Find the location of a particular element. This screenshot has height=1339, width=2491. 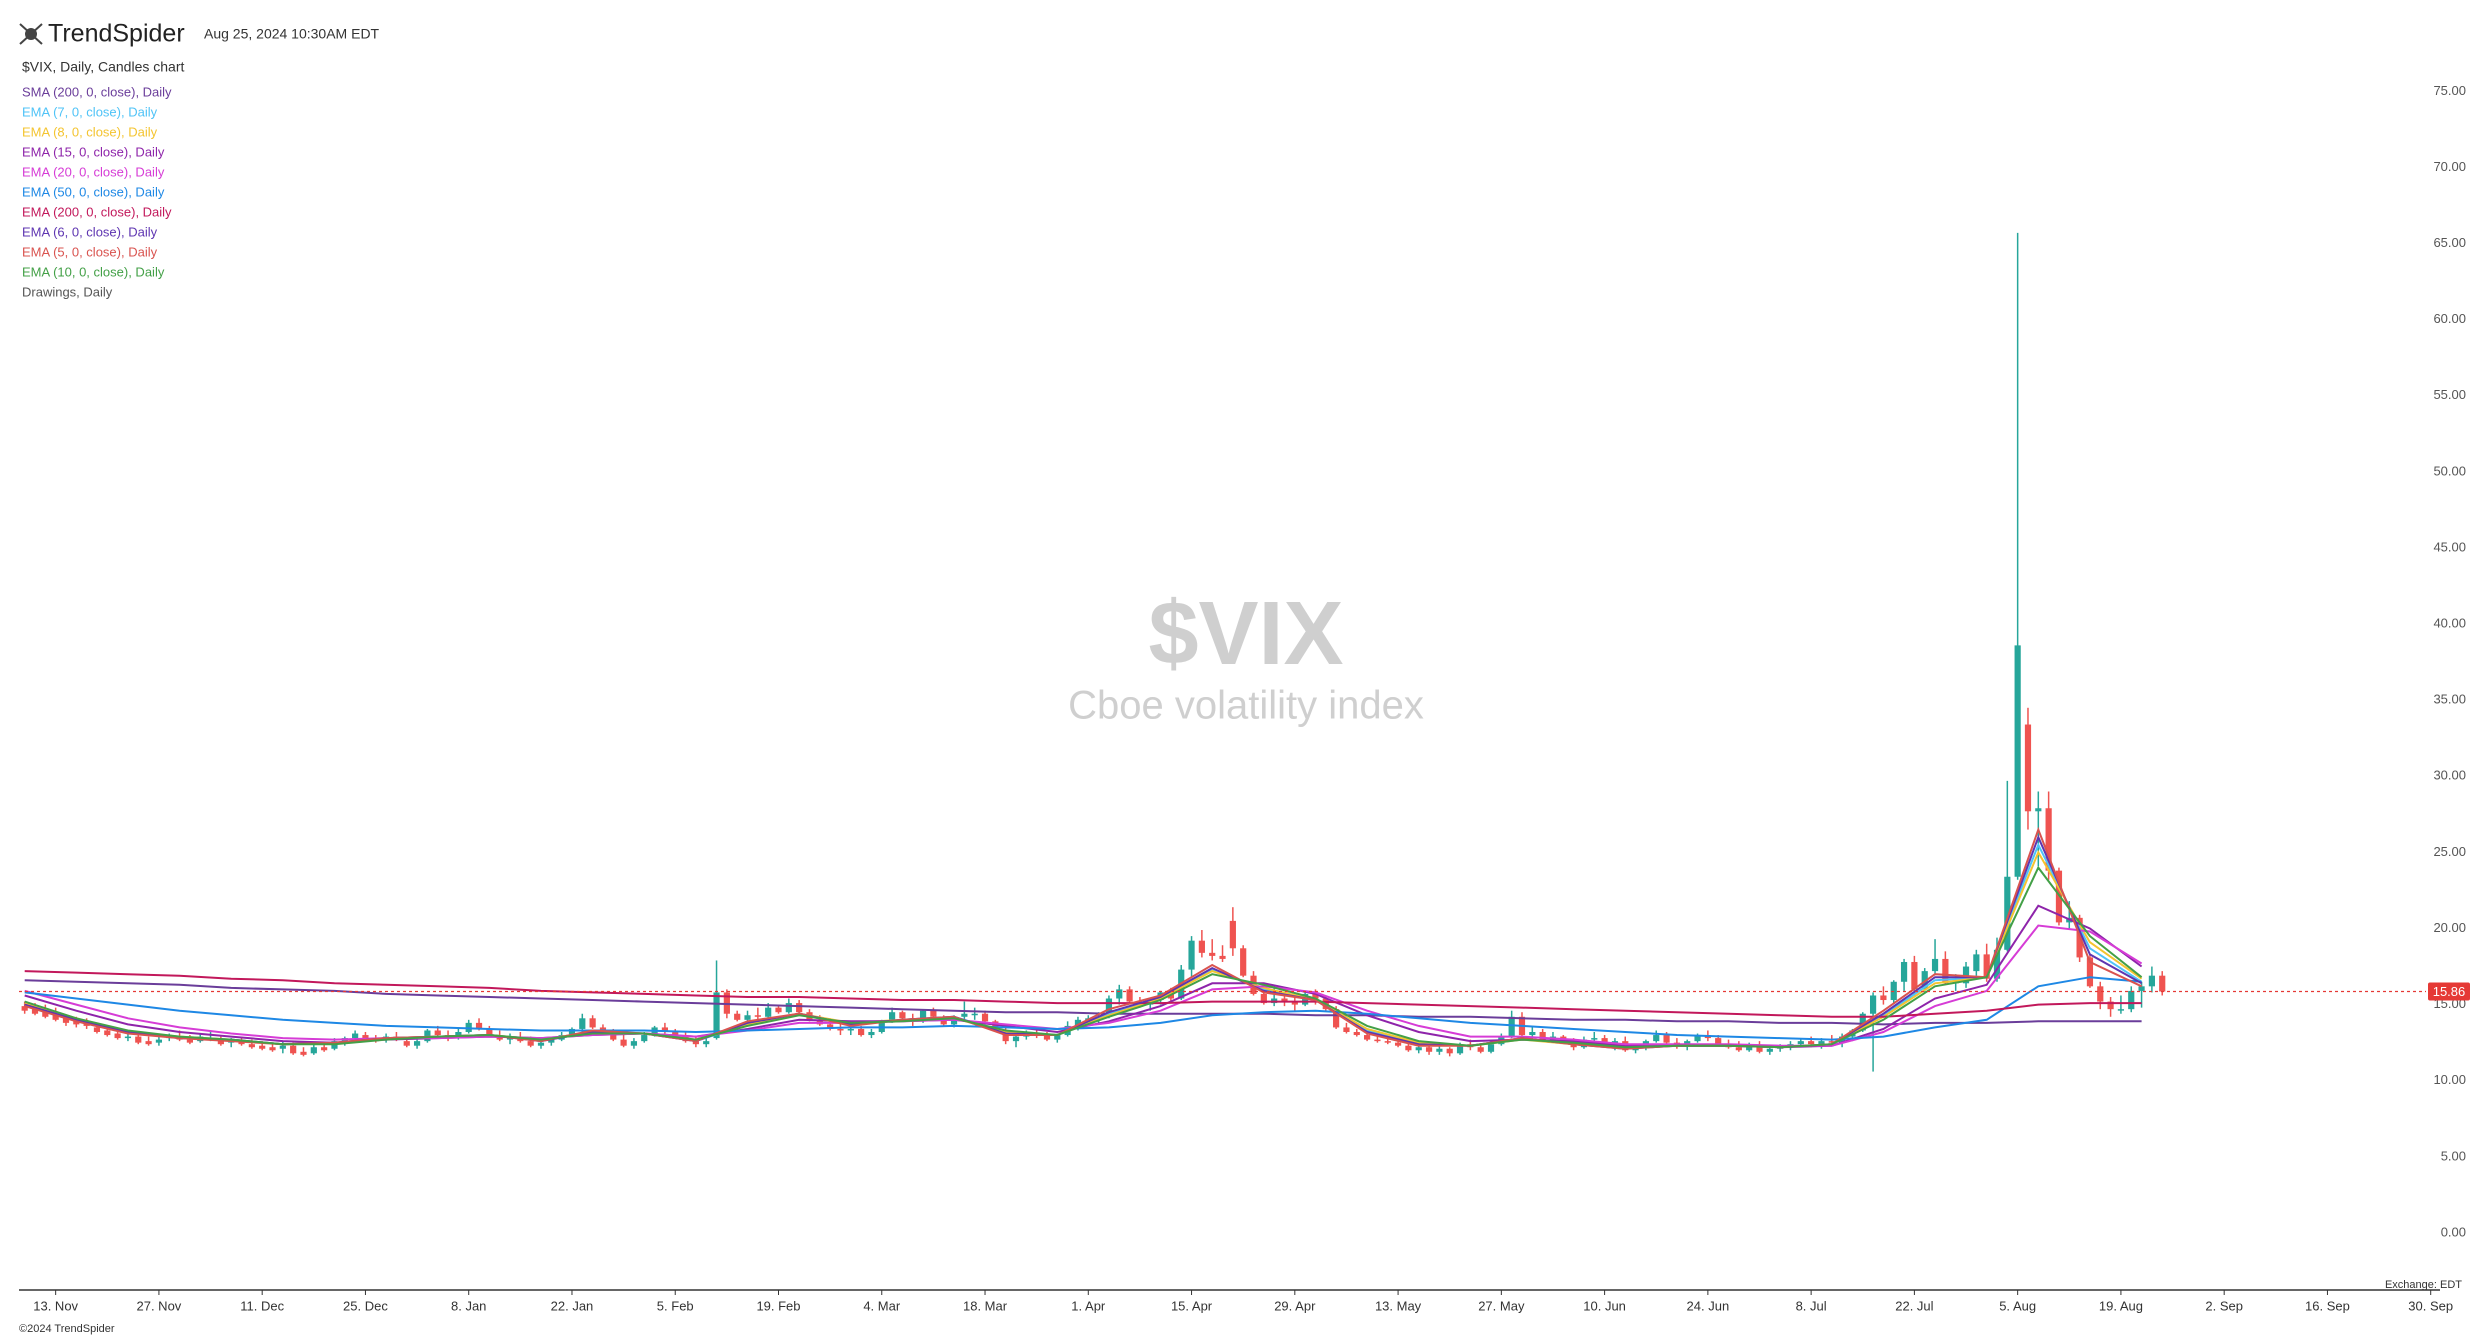

x-tick-label: 24. Jun is located at coordinates (1708, 1305).